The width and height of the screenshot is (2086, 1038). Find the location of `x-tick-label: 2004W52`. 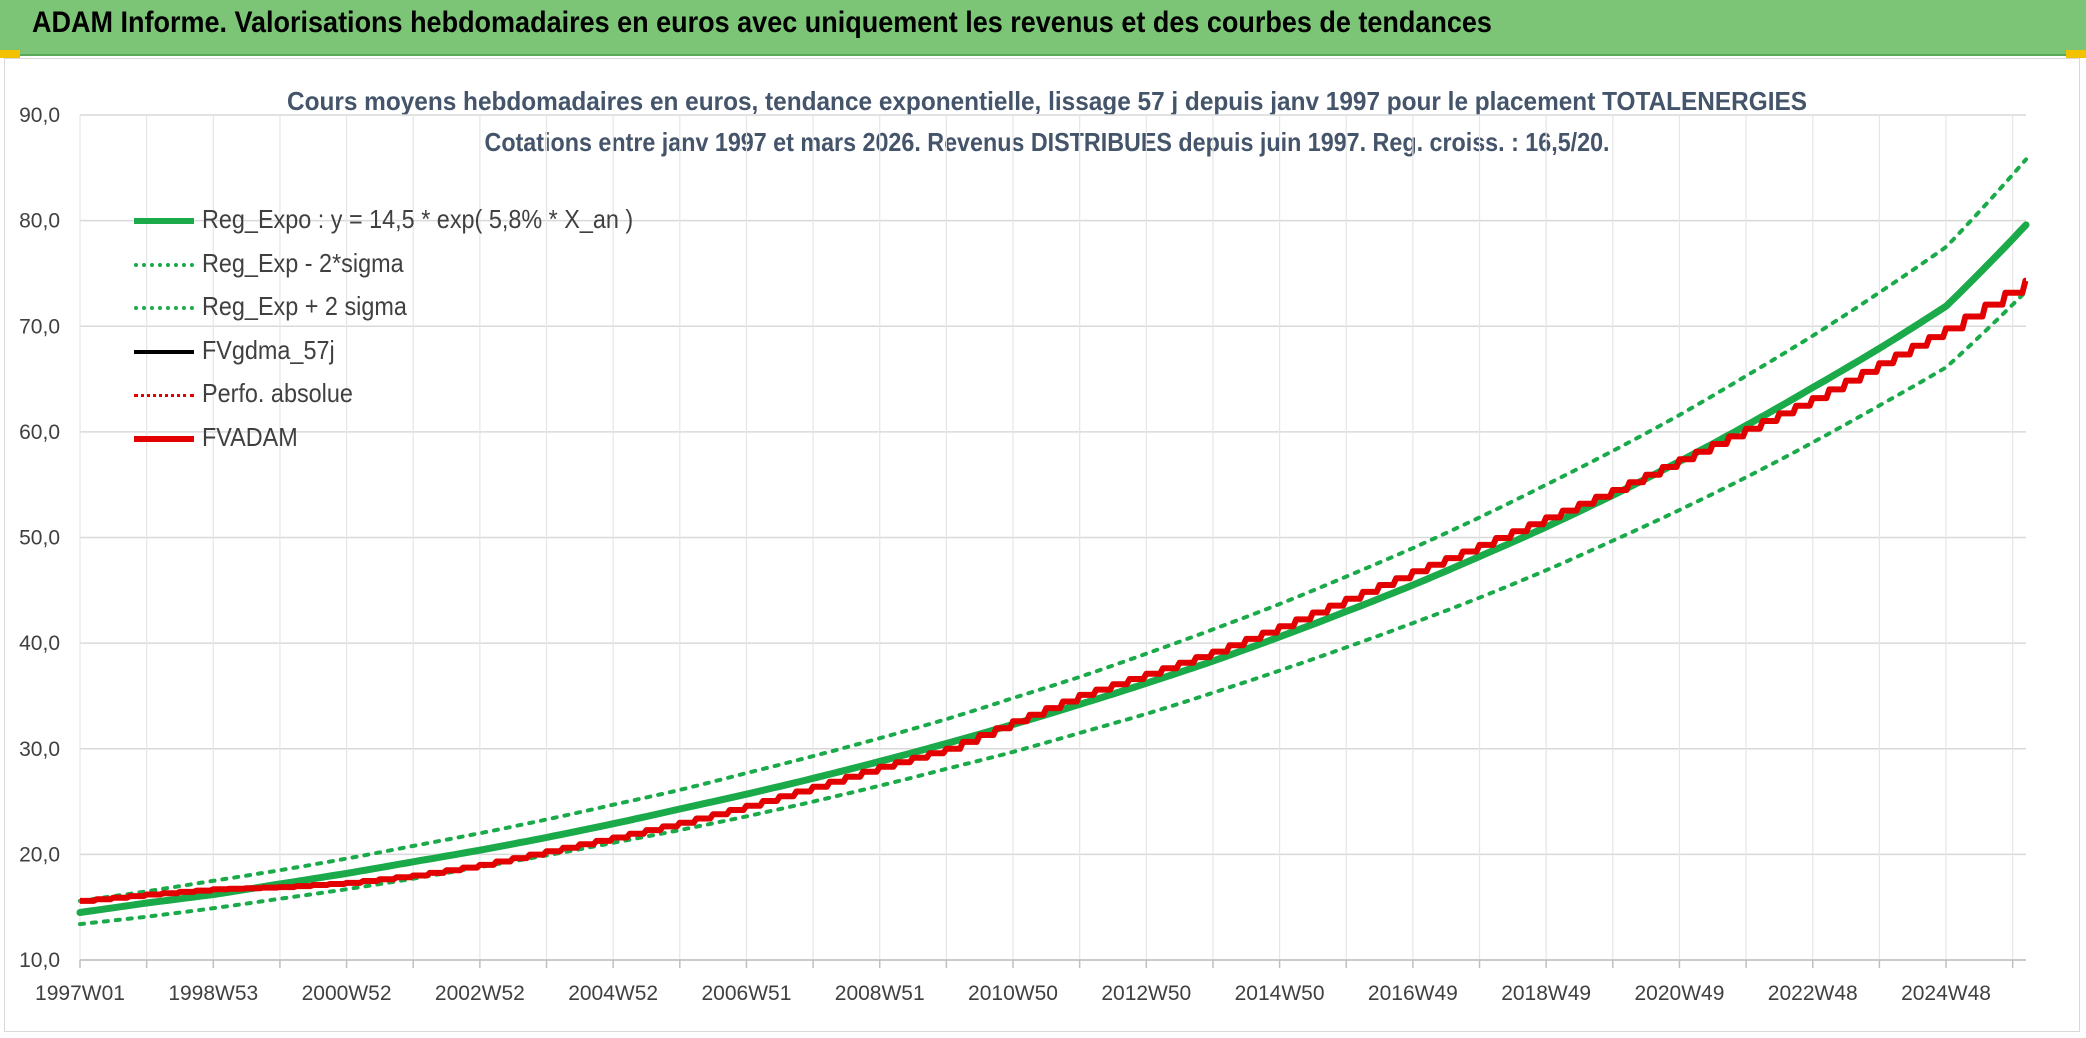

x-tick-label: 2004W52 is located at coordinates (613, 993).